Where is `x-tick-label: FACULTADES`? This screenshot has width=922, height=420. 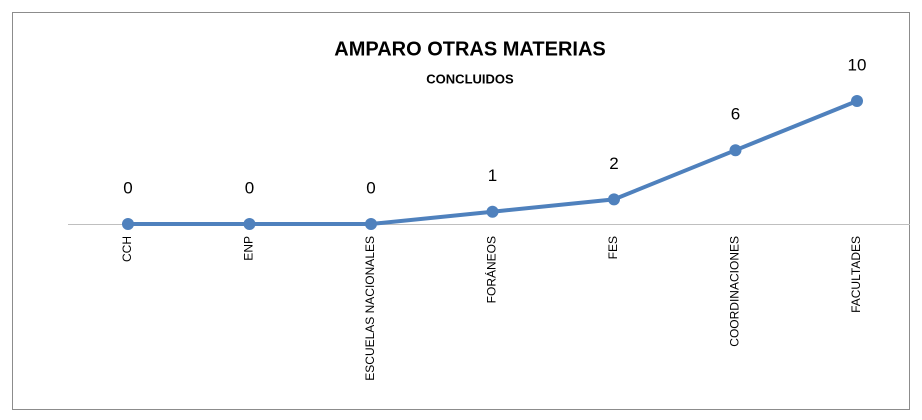
x-tick-label: FACULTADES is located at coordinates (856, 274).